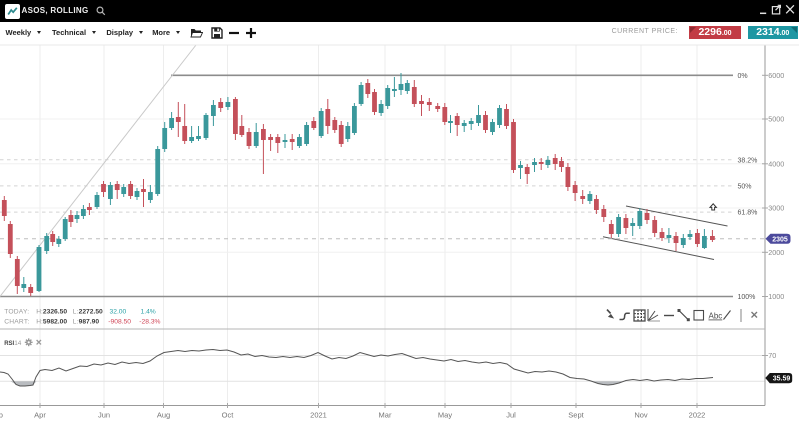 The image size is (799, 429). Describe the element at coordinates (118, 311) in the screenshot. I see `svg-text: 32.00` at that location.